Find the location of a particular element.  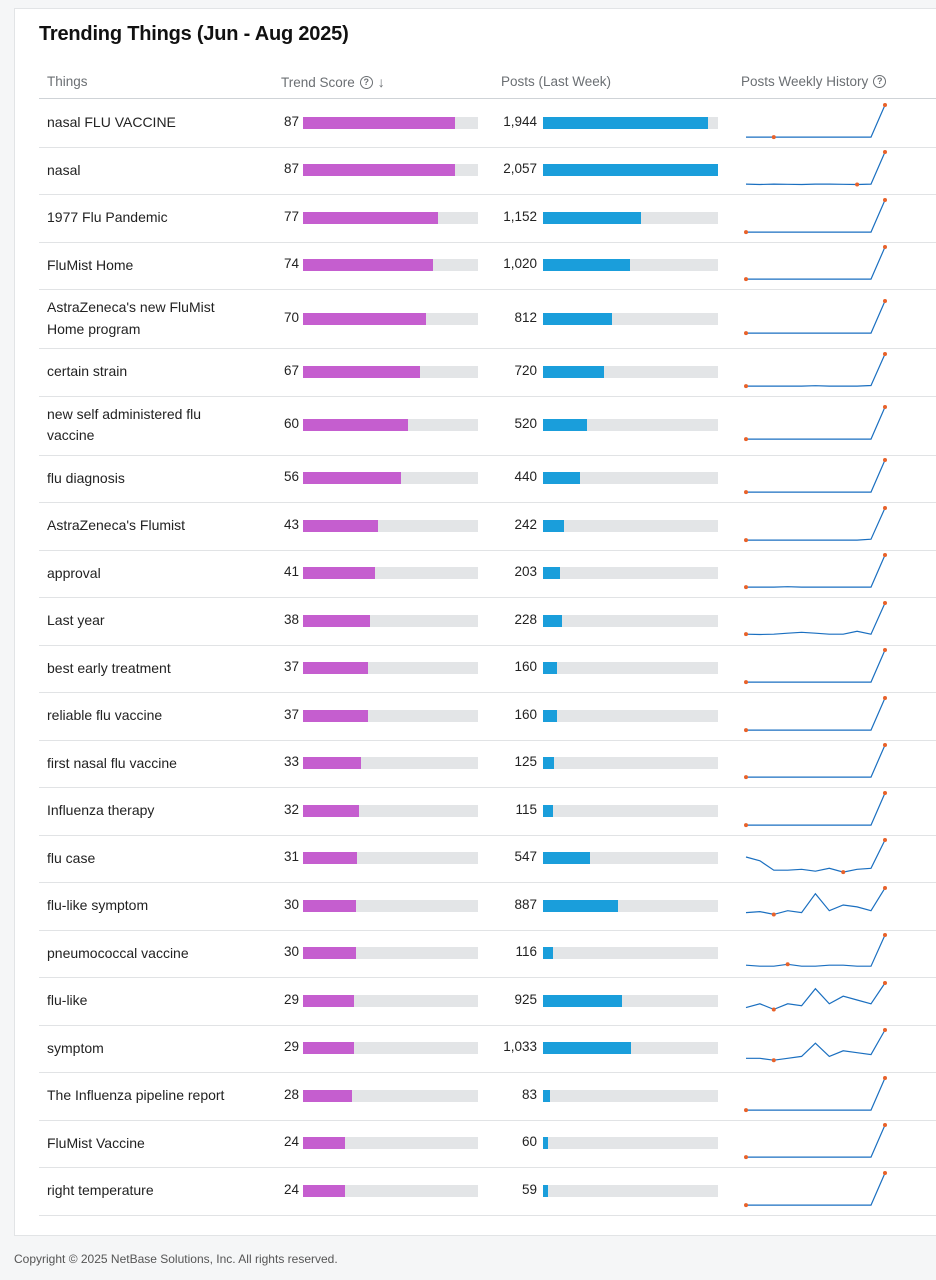

thing-name: FluMist Vaccine is located at coordinates (96, 1142).